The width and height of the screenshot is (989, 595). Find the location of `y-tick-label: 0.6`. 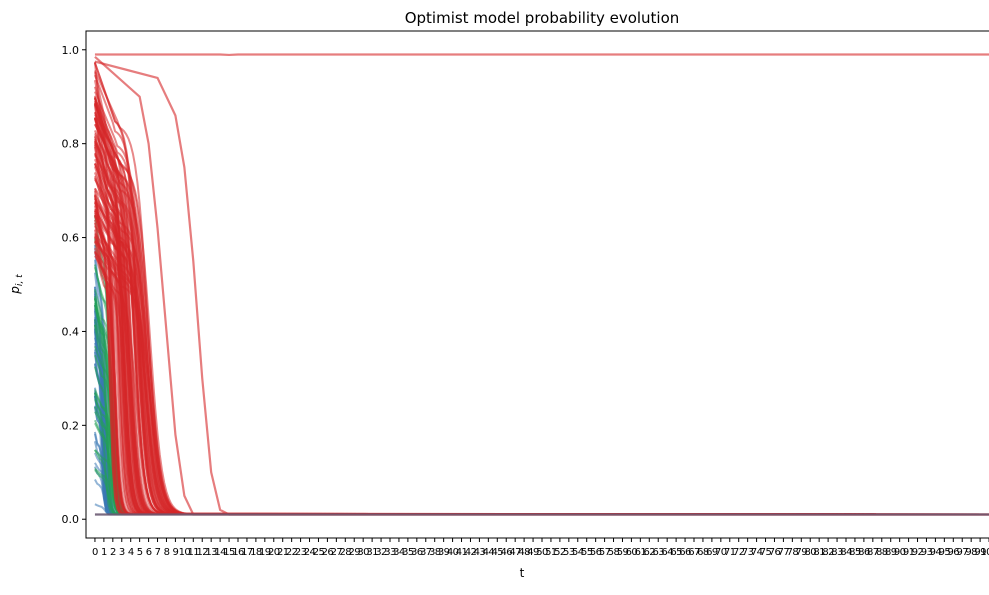

y-tick-label: 0.6 is located at coordinates (71, 238).